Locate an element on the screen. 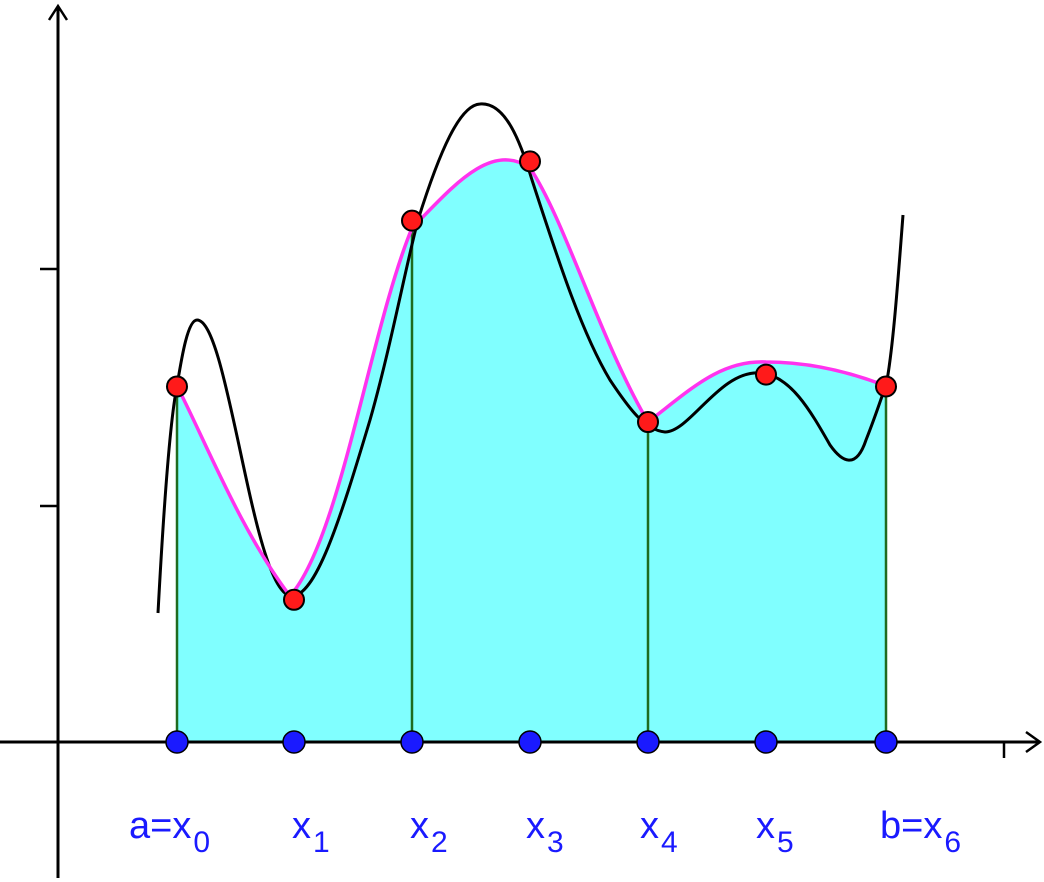  node-label-x6: b=x6 is located at coordinates (920, 832).